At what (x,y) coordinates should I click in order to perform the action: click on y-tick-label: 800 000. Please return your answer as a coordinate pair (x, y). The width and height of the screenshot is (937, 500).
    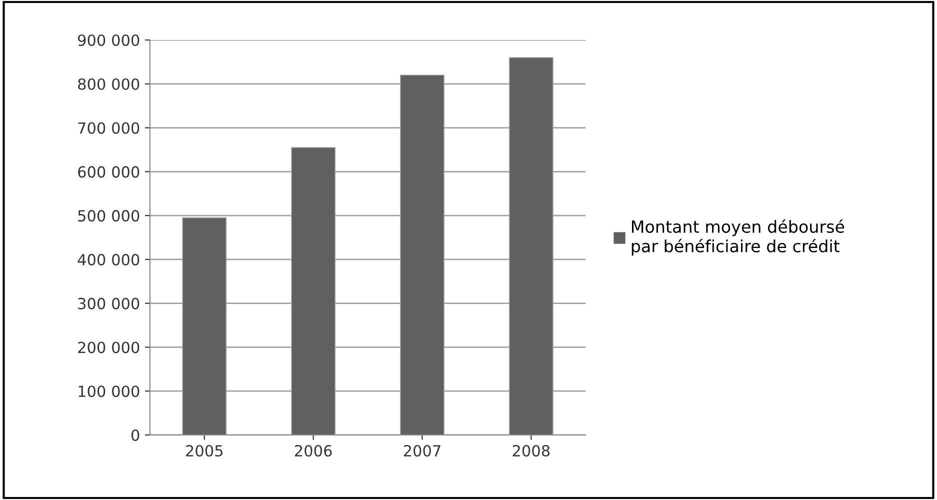
    Looking at the image, I should click on (109, 84).